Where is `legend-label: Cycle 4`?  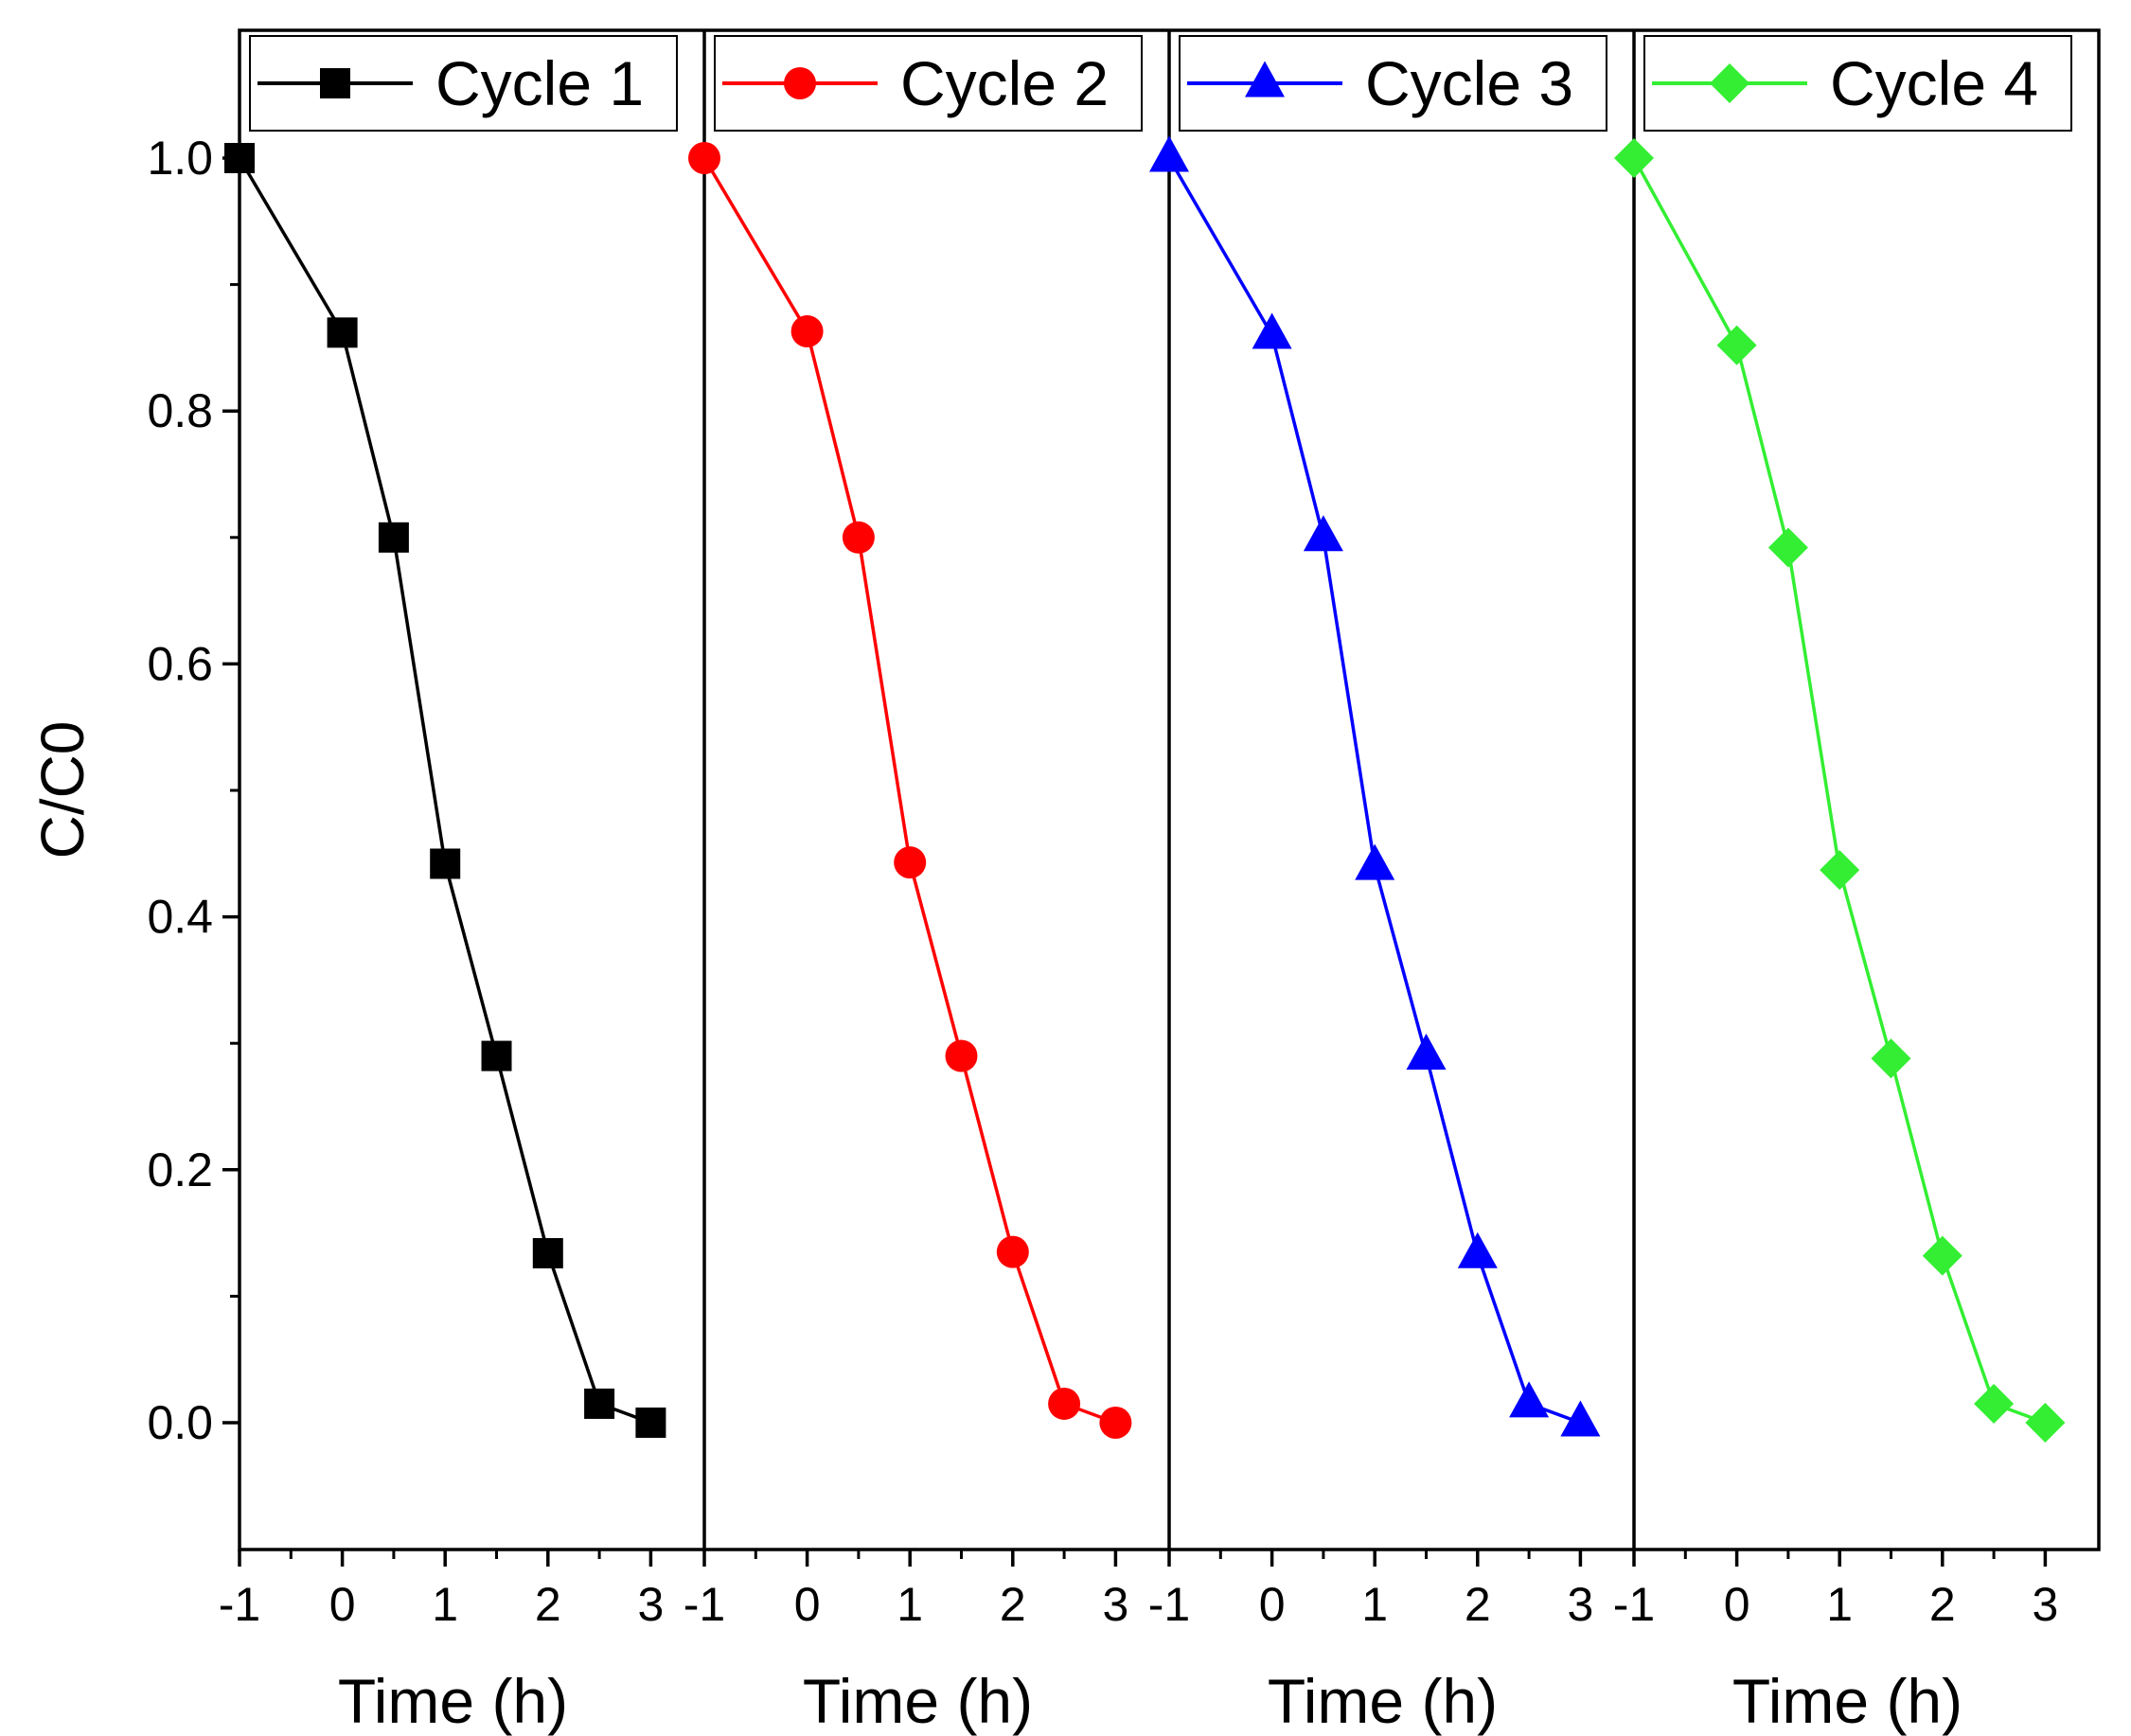 legend-label: Cycle 4 is located at coordinates (1934, 83).